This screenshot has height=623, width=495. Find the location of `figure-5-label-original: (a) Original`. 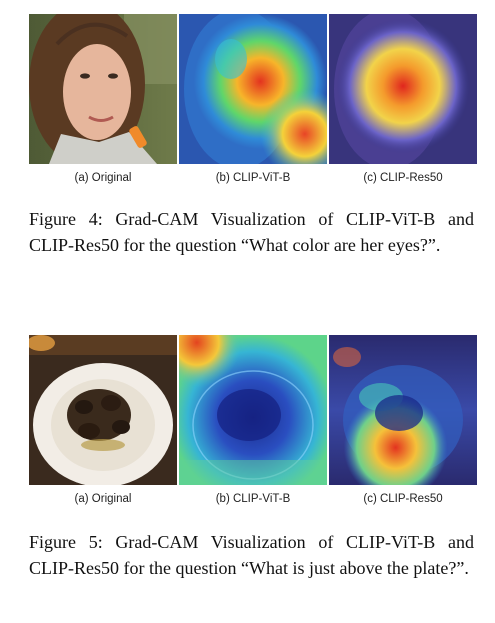

figure-5-label-original: (a) Original is located at coordinates (103, 499).